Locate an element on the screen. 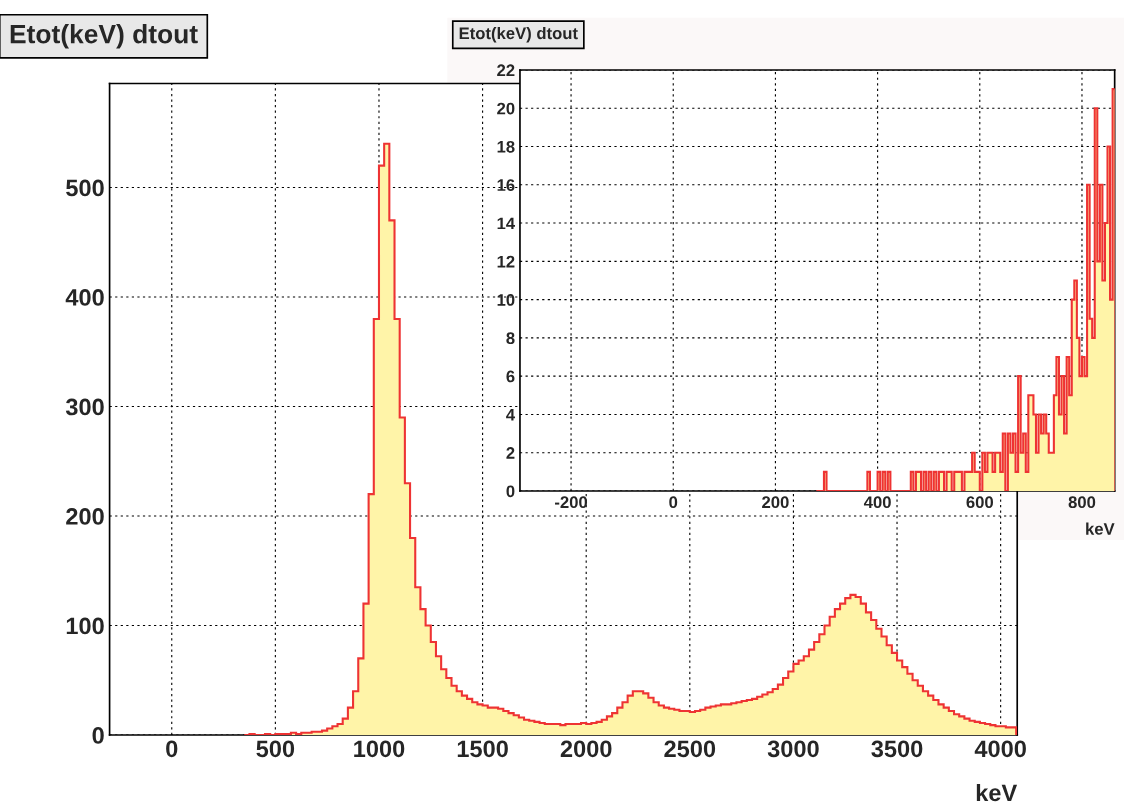  x-tick-label: 3000 is located at coordinates (793, 749).